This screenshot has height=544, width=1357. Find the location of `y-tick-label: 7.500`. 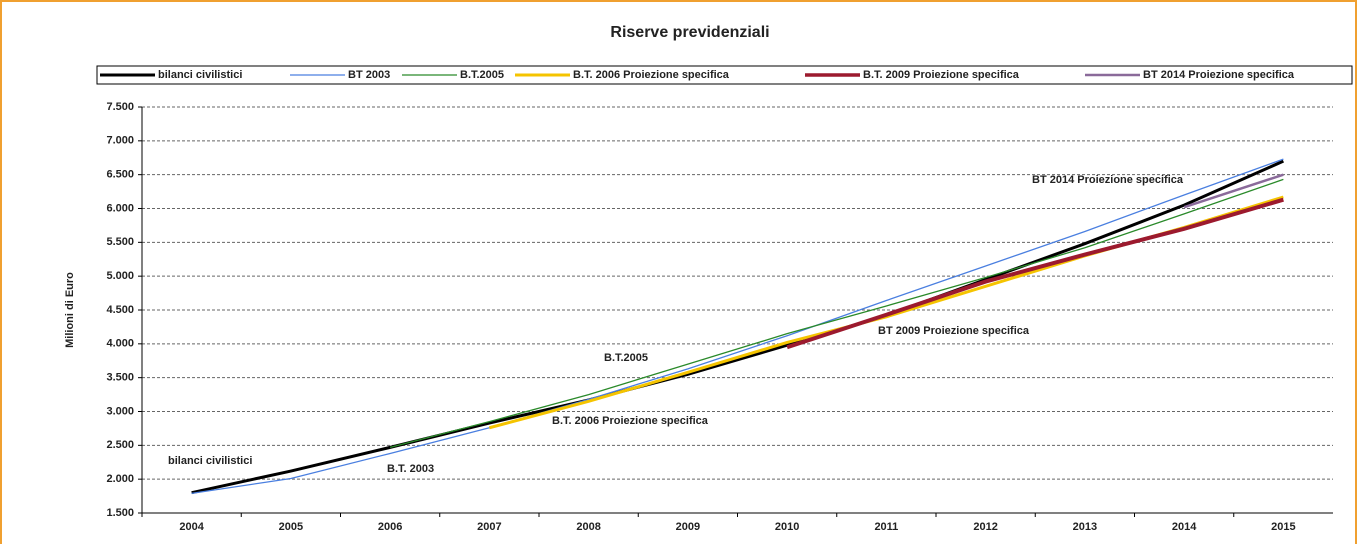

y-tick-label: 7.500 is located at coordinates (120, 107).